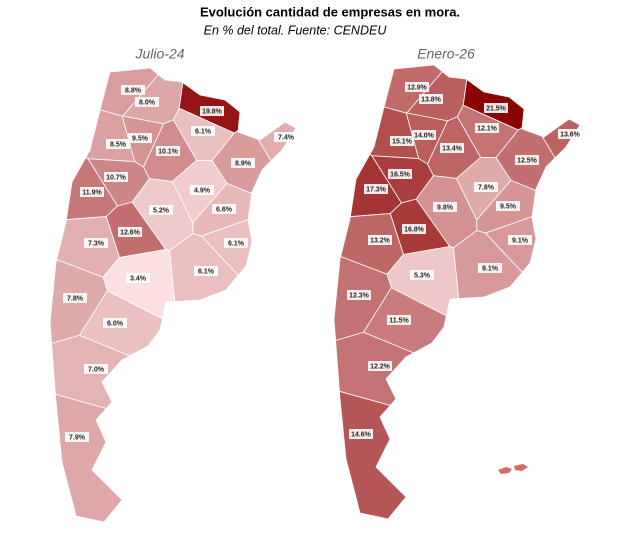 The image size is (618, 538). Describe the element at coordinates (330, 11) in the screenshot. I see `title: Evolución cantidad de empresas en mora.` at that location.